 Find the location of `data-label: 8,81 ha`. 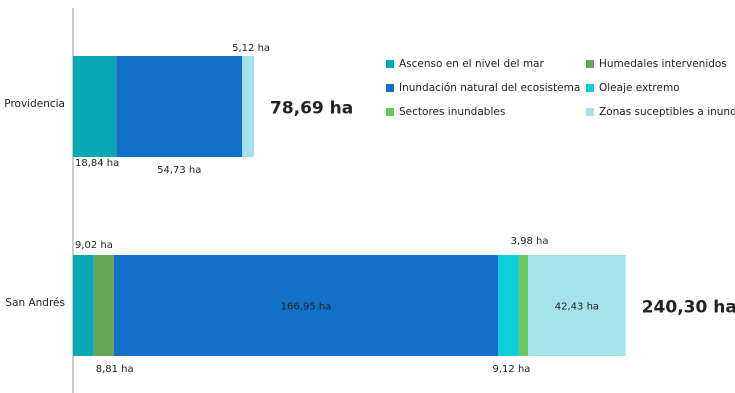

data-label: 8,81 ha is located at coordinates (115, 369).